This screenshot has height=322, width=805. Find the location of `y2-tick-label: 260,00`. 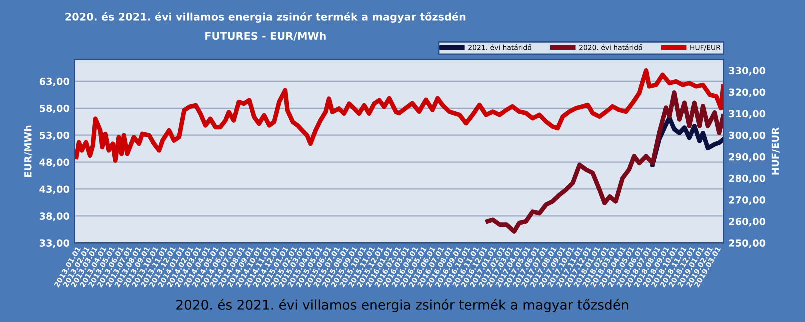

y2-tick-label: 260,00 is located at coordinates (747, 222).